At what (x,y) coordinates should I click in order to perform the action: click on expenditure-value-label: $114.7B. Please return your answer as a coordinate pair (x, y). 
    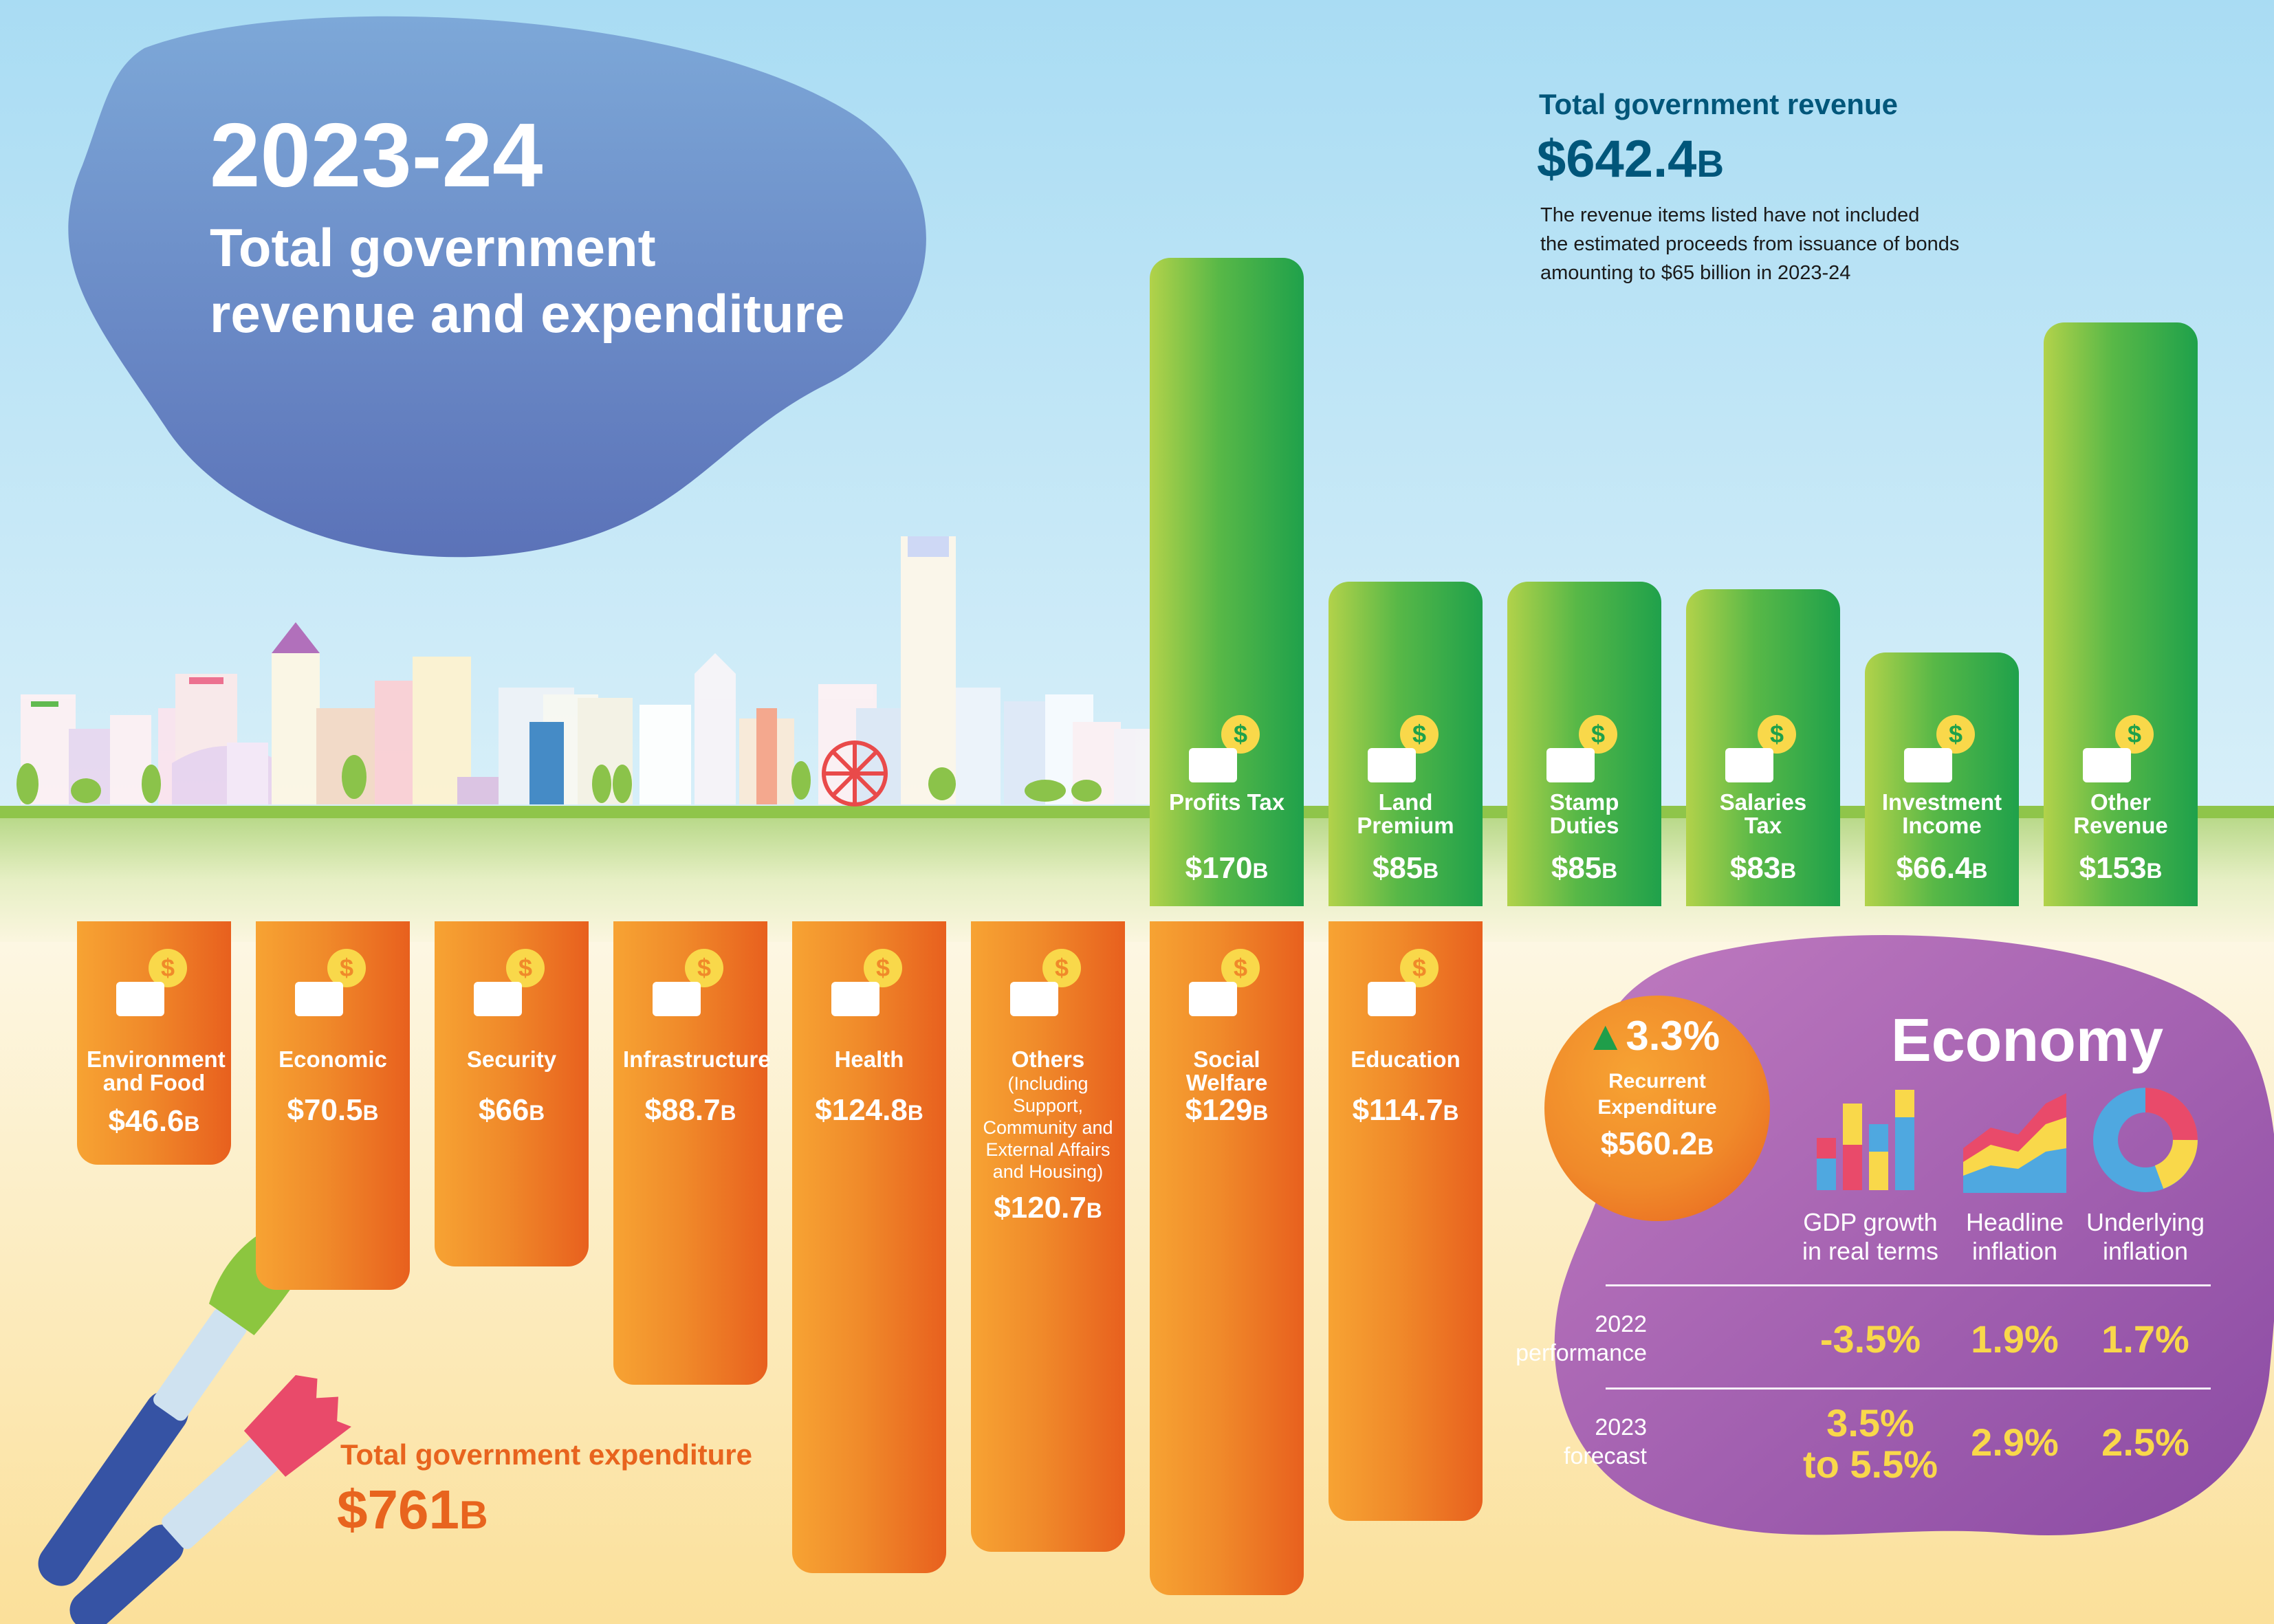
    Looking at the image, I should click on (1405, 1110).